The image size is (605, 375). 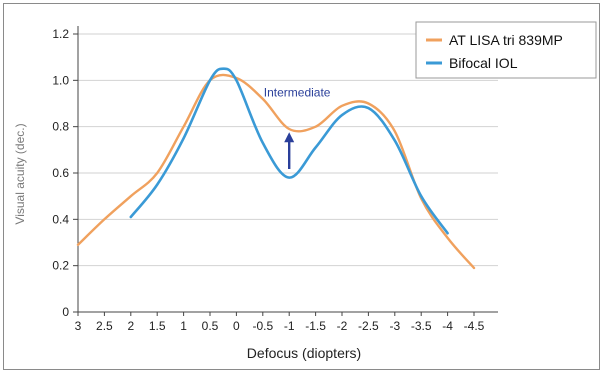 I want to click on x-tick-label: 3, so click(x=78, y=326).